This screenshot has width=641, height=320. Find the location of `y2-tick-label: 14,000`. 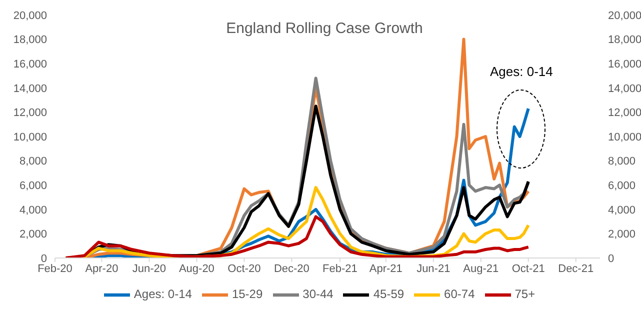

y2-tick-label: 14,000 is located at coordinates (624, 88).